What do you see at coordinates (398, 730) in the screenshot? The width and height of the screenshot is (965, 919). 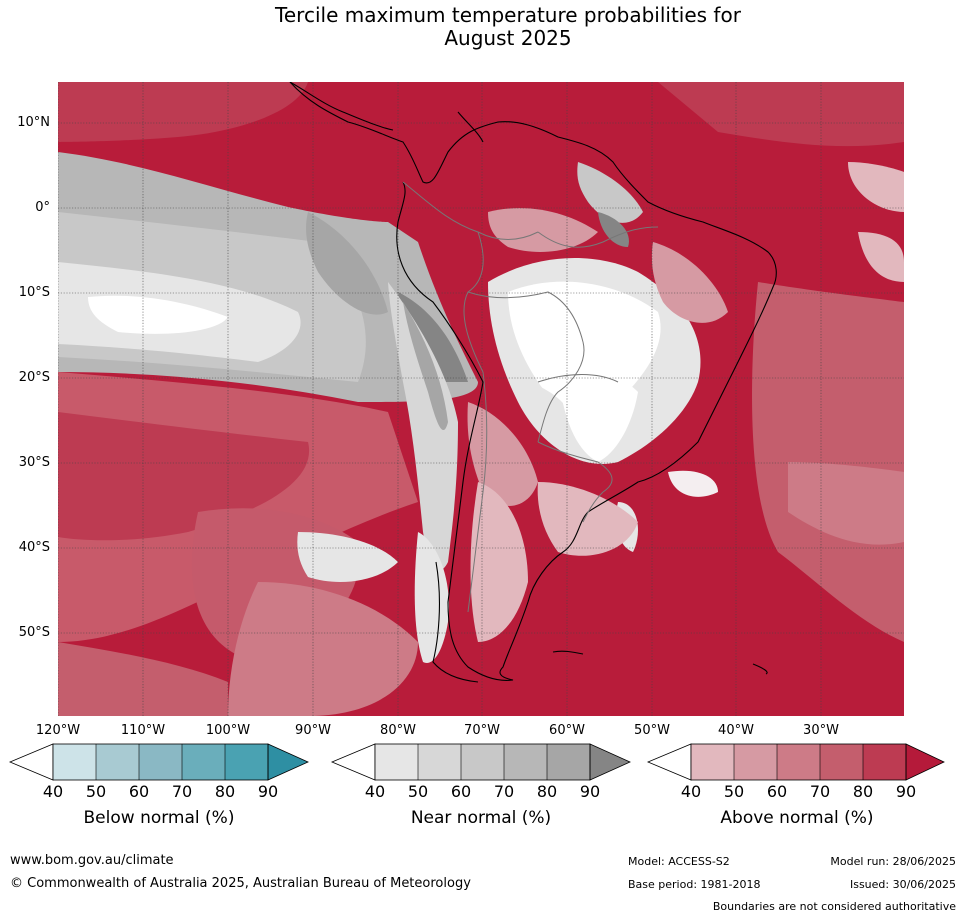 I see `lon-label-80w: 80°W` at bounding box center [398, 730].